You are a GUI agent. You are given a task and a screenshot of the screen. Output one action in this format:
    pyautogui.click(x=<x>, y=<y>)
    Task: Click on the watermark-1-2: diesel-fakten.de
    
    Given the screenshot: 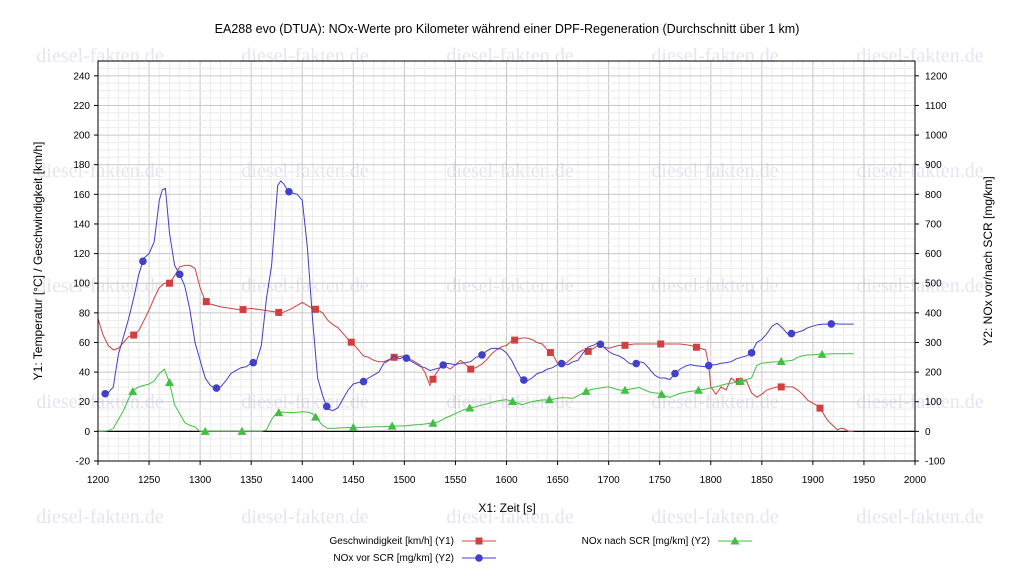 What is the action you would take?
    pyautogui.click(x=509, y=171)
    